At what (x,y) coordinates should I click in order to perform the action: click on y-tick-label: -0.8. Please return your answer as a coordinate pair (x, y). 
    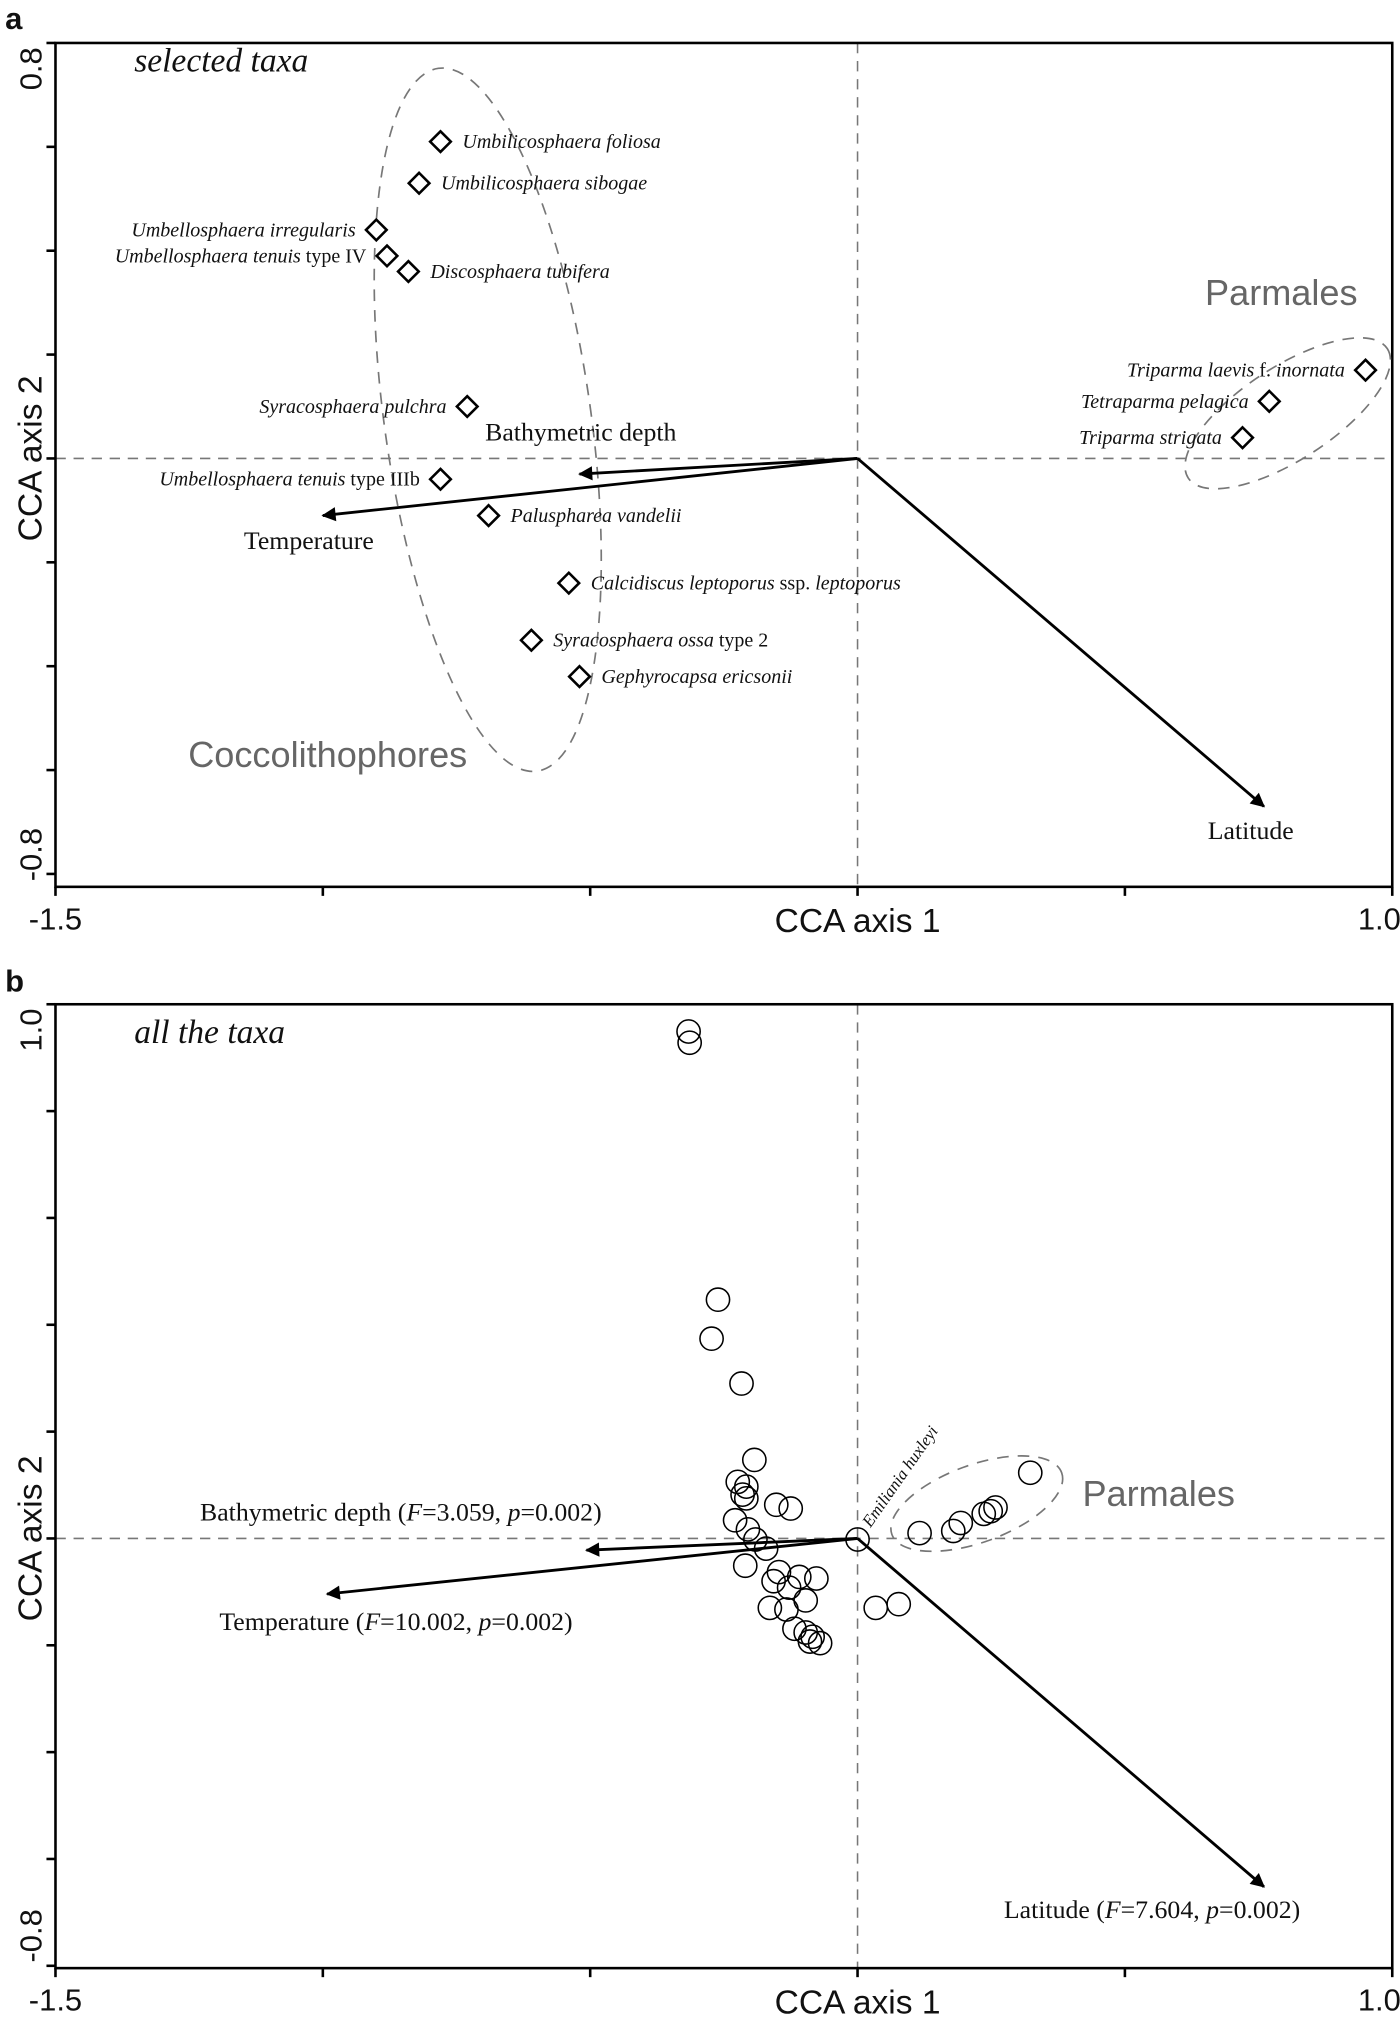
    Looking at the image, I should click on (30, 854).